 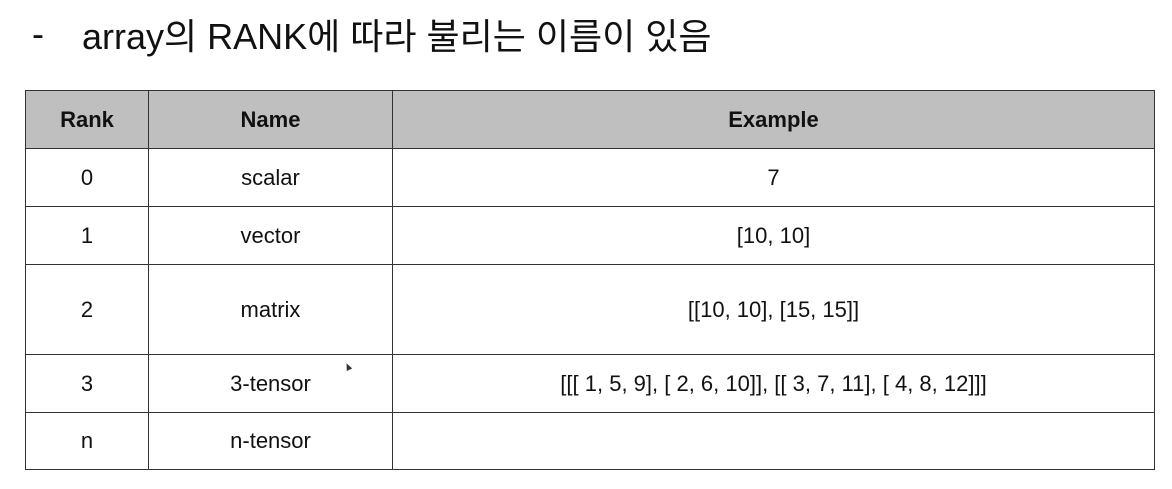 I want to click on cell-example, so click(x=773, y=441).